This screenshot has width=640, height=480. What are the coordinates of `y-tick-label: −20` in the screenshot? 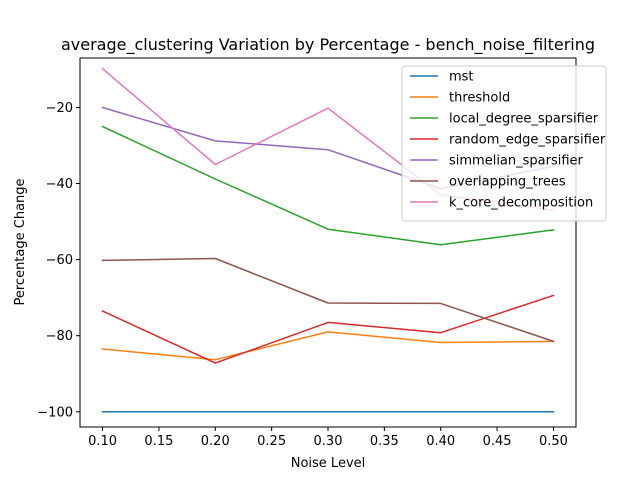 It's located at (59, 108).